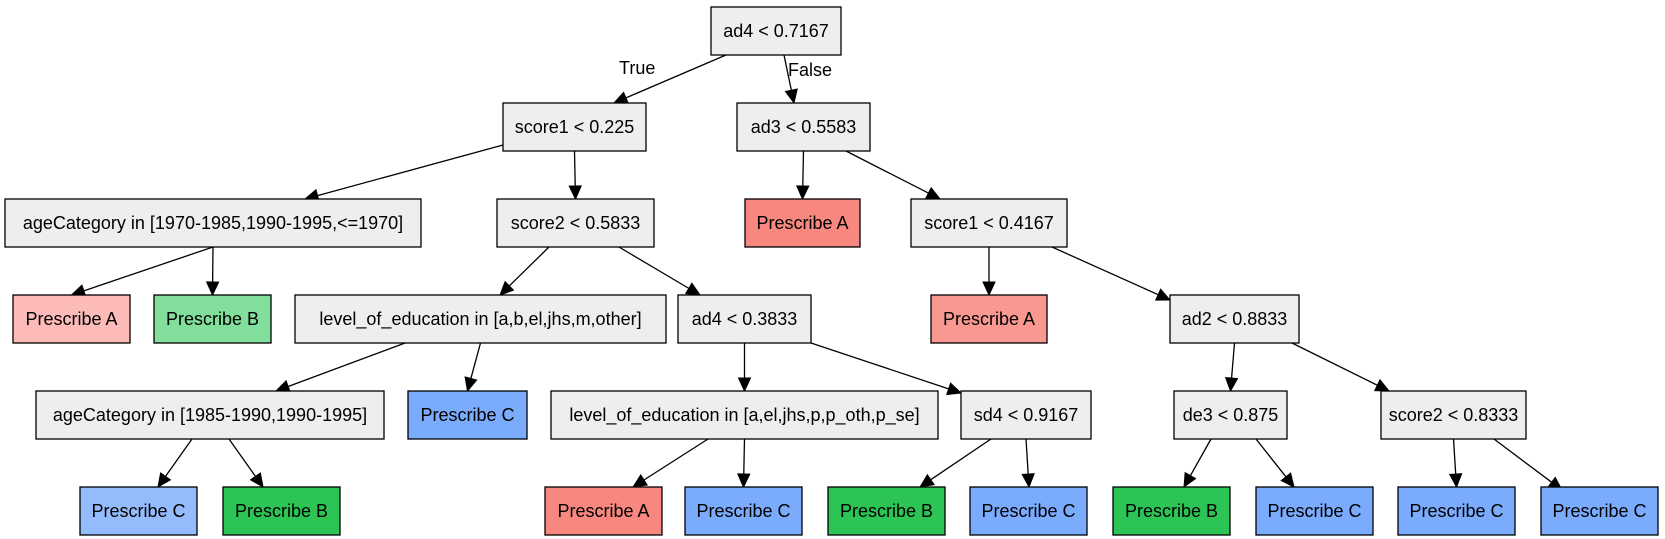 This screenshot has height=539, width=1665. I want to click on node-label: sd4 < 0.9167, so click(1026, 415).